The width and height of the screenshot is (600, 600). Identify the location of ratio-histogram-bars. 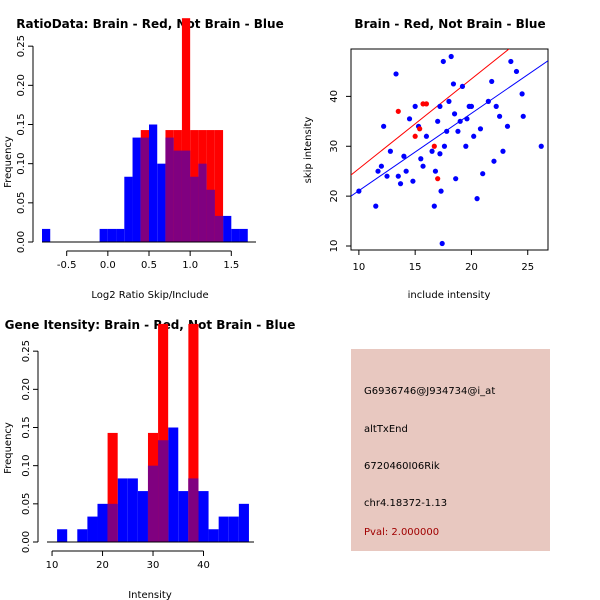
(149, 130).